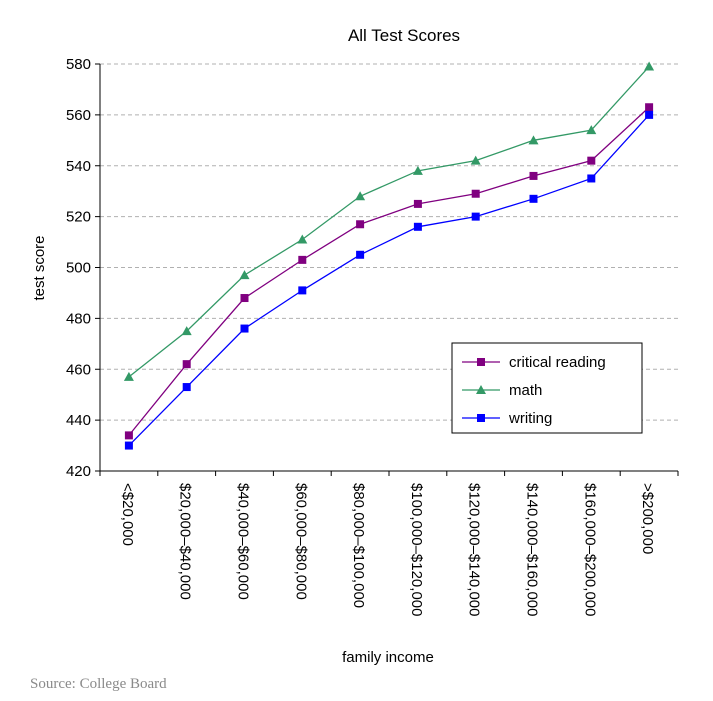 This screenshot has width=713, height=701. What do you see at coordinates (525, 390) in the screenshot?
I see `legend-label-math: math` at bounding box center [525, 390].